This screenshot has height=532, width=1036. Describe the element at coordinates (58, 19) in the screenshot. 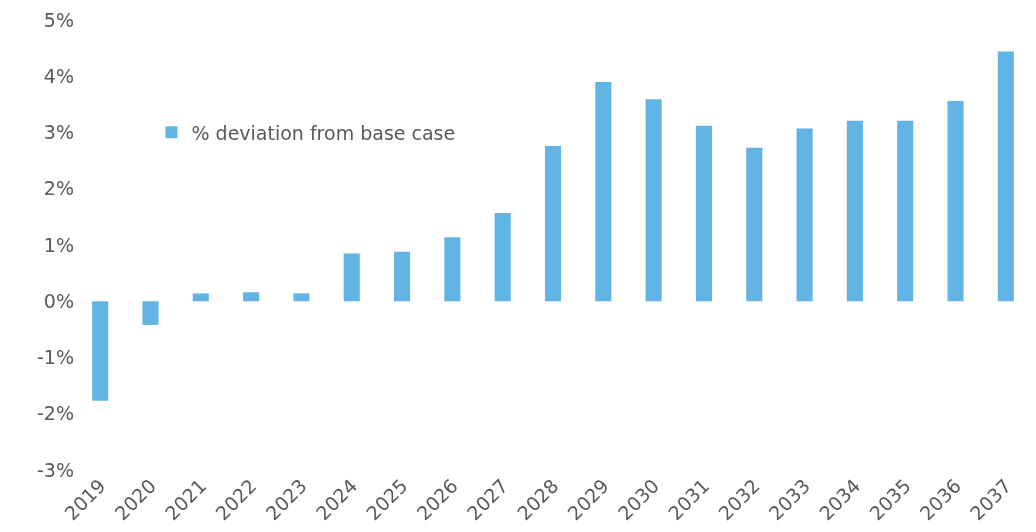

I see `y-tick-label: 5%` at that location.